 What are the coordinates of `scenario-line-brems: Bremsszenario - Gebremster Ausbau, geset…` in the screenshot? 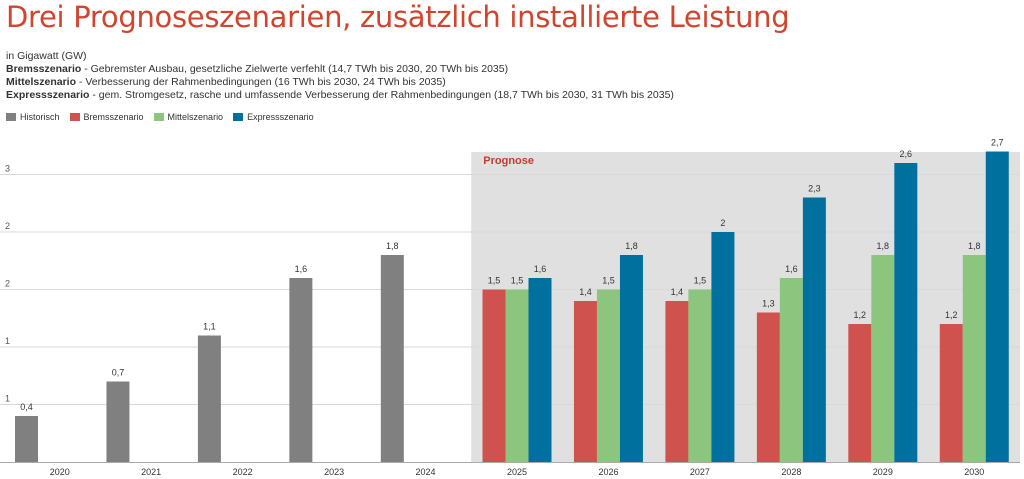 It's located at (257, 69).